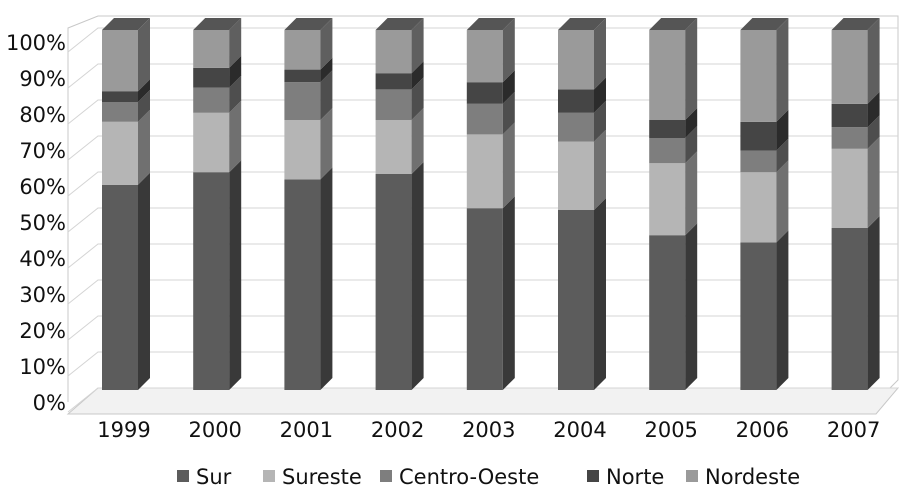 Image resolution: width=910 pixels, height=489 pixels. I want to click on y-axis-ticks: 0% 10% 20% 30% 40% 50% 60% 70% 80% 90% 100%, so click(36, 223).